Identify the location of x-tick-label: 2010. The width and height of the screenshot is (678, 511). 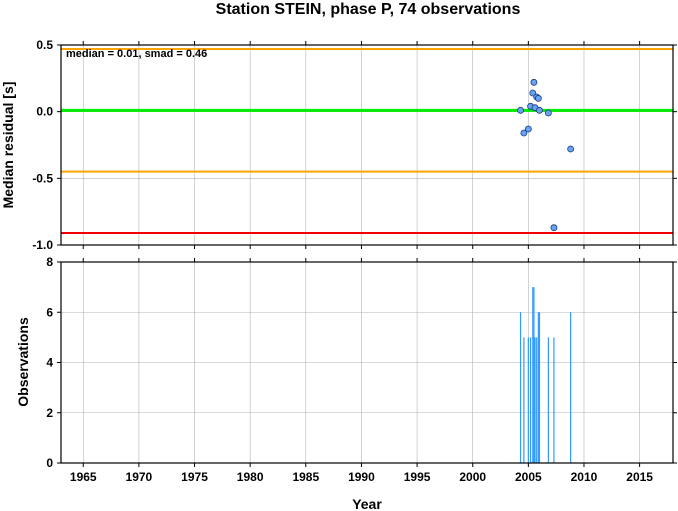
(584, 477).